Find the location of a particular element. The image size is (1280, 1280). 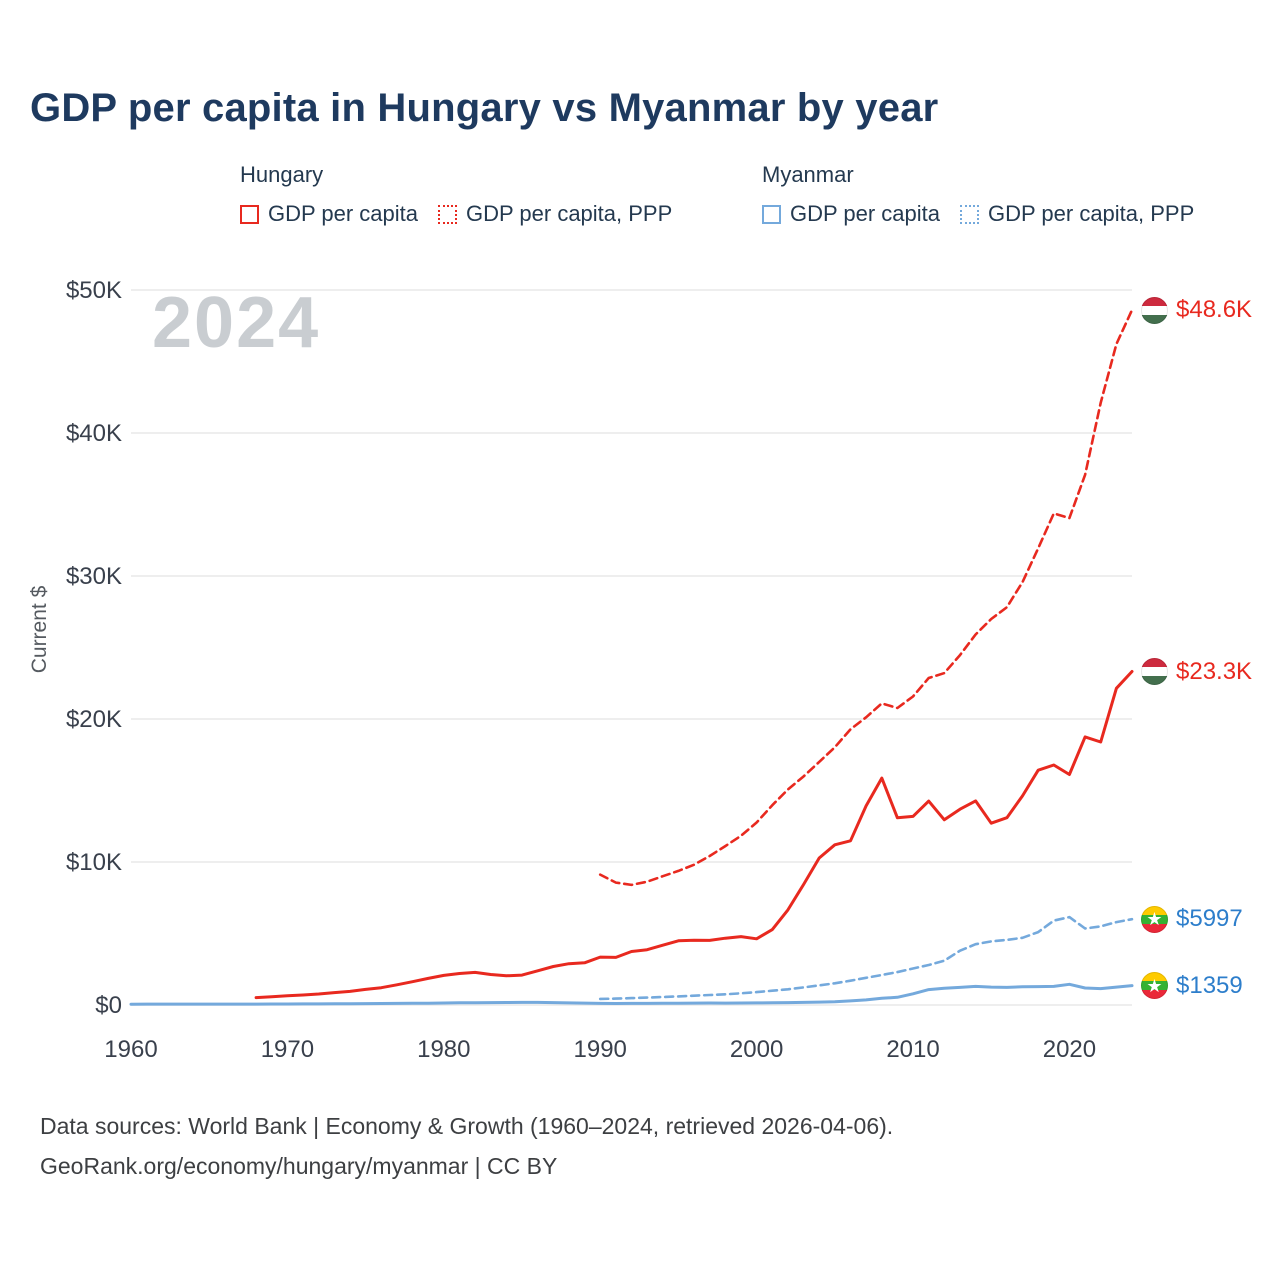

end-label-hungary-gdp-ppp: $48.6K is located at coordinates (1196, 310).